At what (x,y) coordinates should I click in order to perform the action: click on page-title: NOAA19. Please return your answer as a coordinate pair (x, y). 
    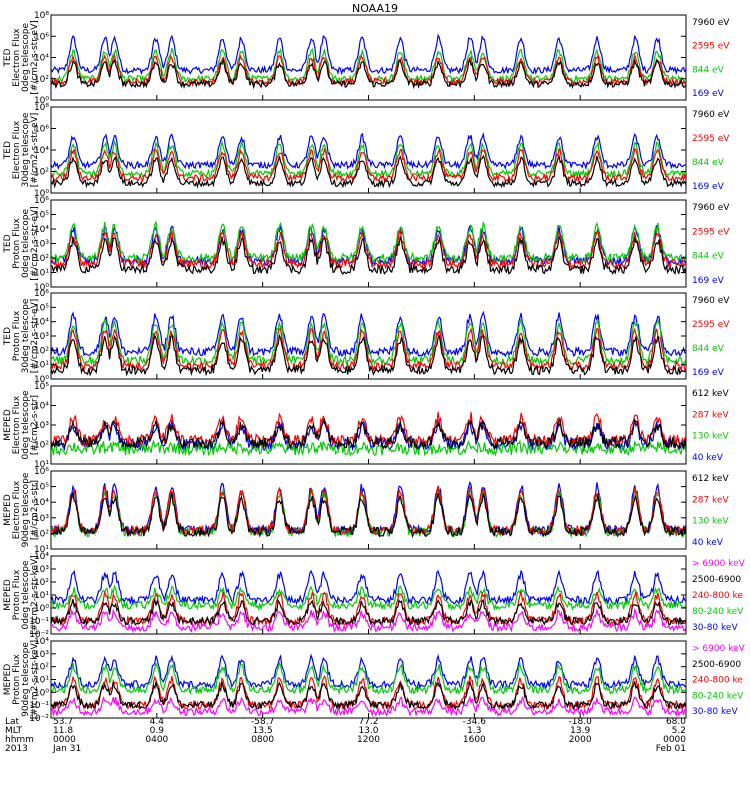
    Looking at the image, I should click on (375, 8).